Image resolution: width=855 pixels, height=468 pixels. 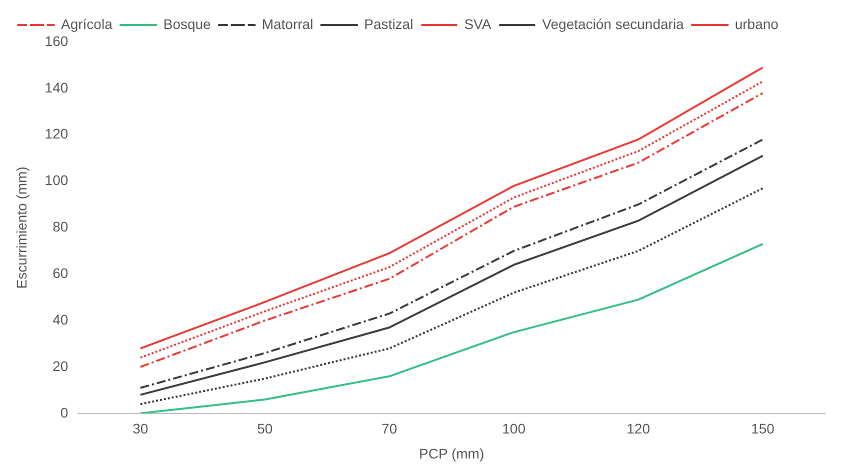 I want to click on x-axis-title: PCP (mm), so click(x=451, y=453).